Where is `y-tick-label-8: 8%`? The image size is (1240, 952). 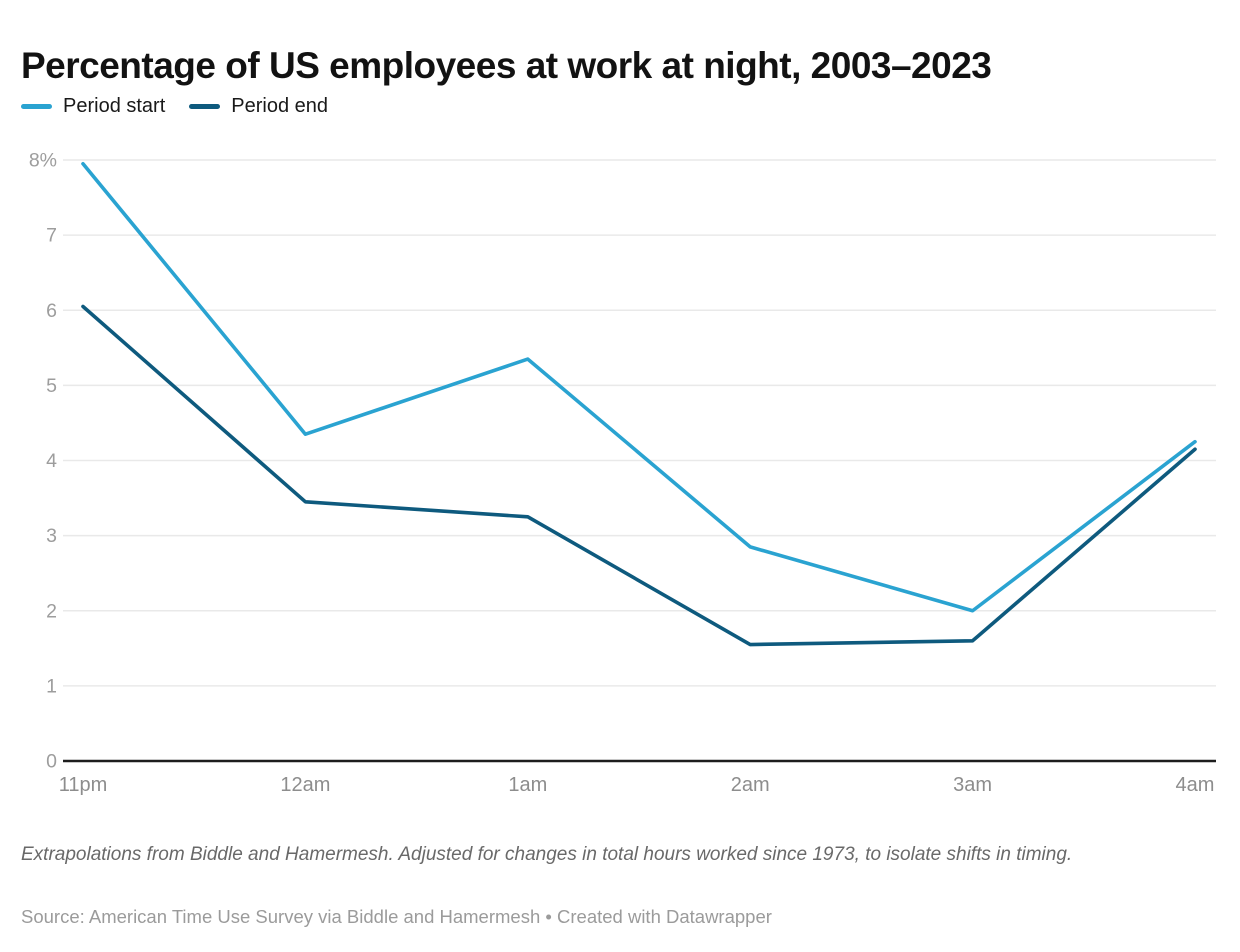 y-tick-label-8: 8% is located at coordinates (43, 161).